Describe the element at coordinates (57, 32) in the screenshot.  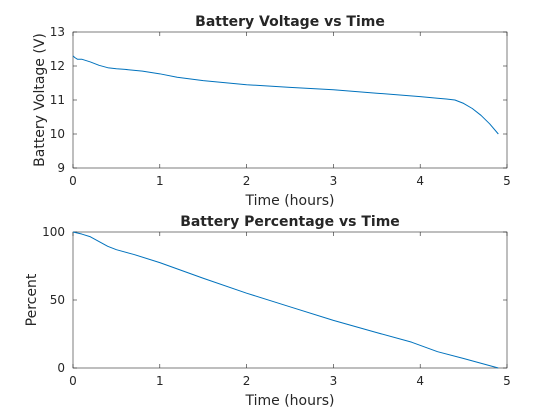
I see `y-tick-label: 13` at that location.